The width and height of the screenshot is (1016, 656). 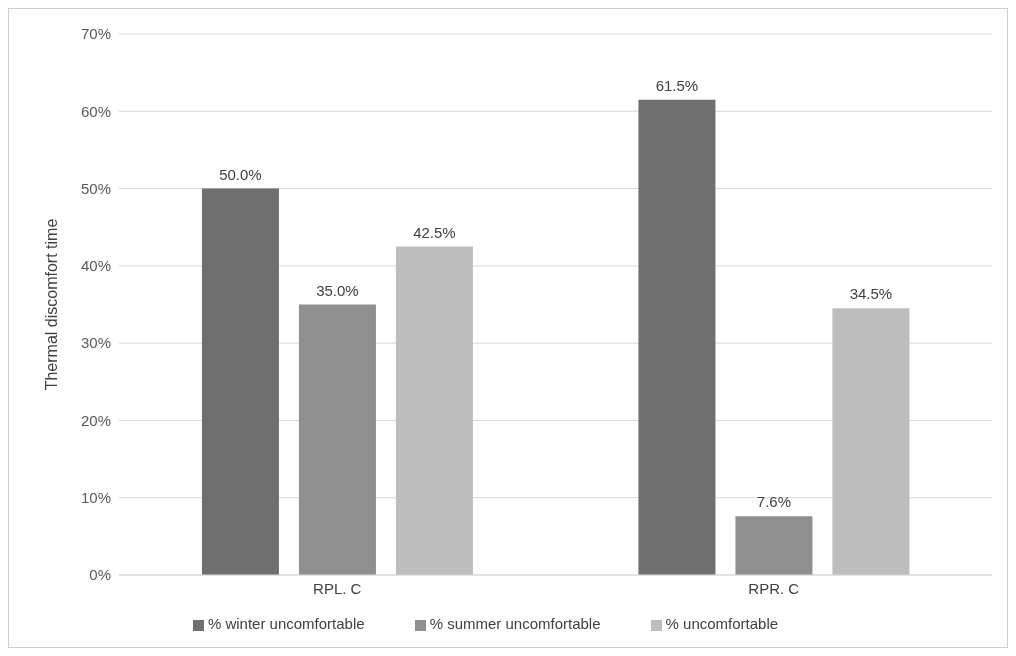 What do you see at coordinates (677, 85) in the screenshot?
I see `data-label: 61.5%` at bounding box center [677, 85].